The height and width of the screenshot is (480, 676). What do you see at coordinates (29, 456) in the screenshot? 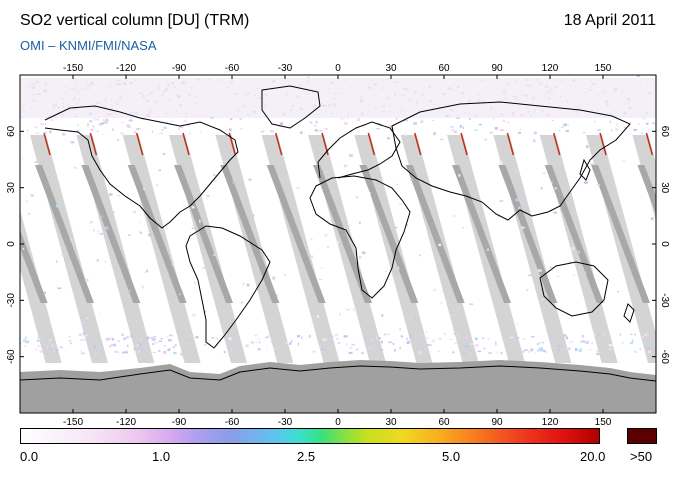
I see `colorbar-label-0: 0.0` at bounding box center [29, 456].